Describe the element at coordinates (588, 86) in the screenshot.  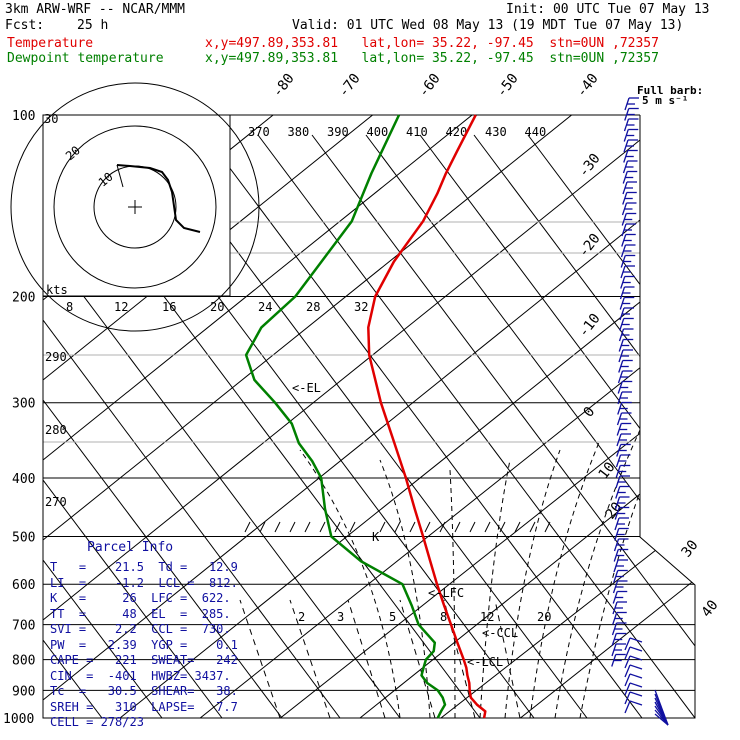
I see `isotherm-label: -40` at that location.